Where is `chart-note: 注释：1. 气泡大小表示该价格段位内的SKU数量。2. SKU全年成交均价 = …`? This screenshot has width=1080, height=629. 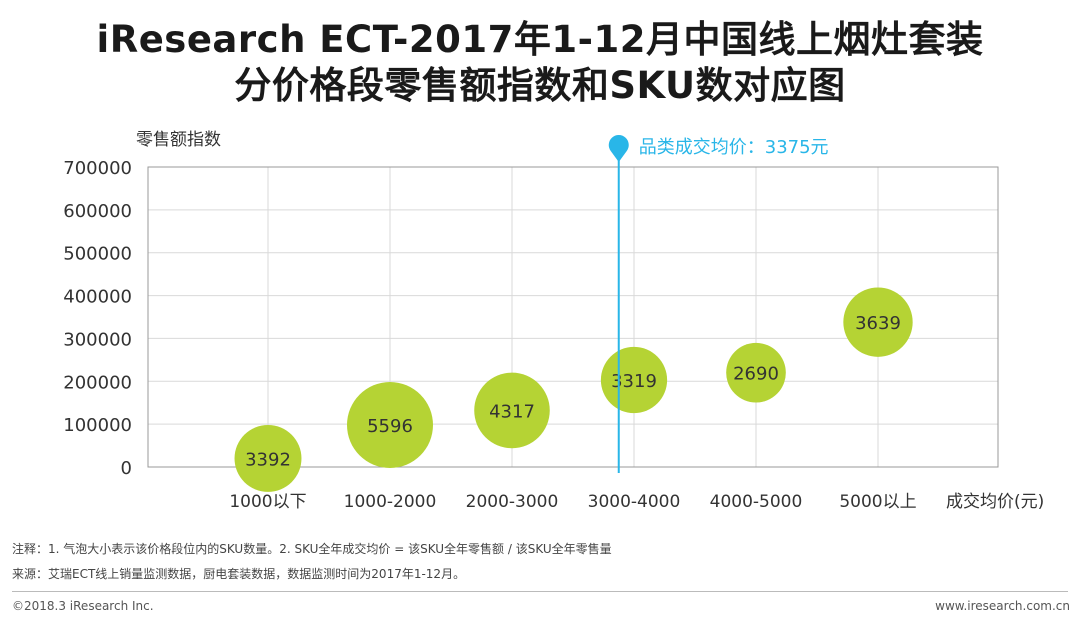
chart-note: 注释：1. 气泡大小表示该价格段位内的SKU数量。2. SKU全年成交均价 = … is located at coordinates (312, 549).